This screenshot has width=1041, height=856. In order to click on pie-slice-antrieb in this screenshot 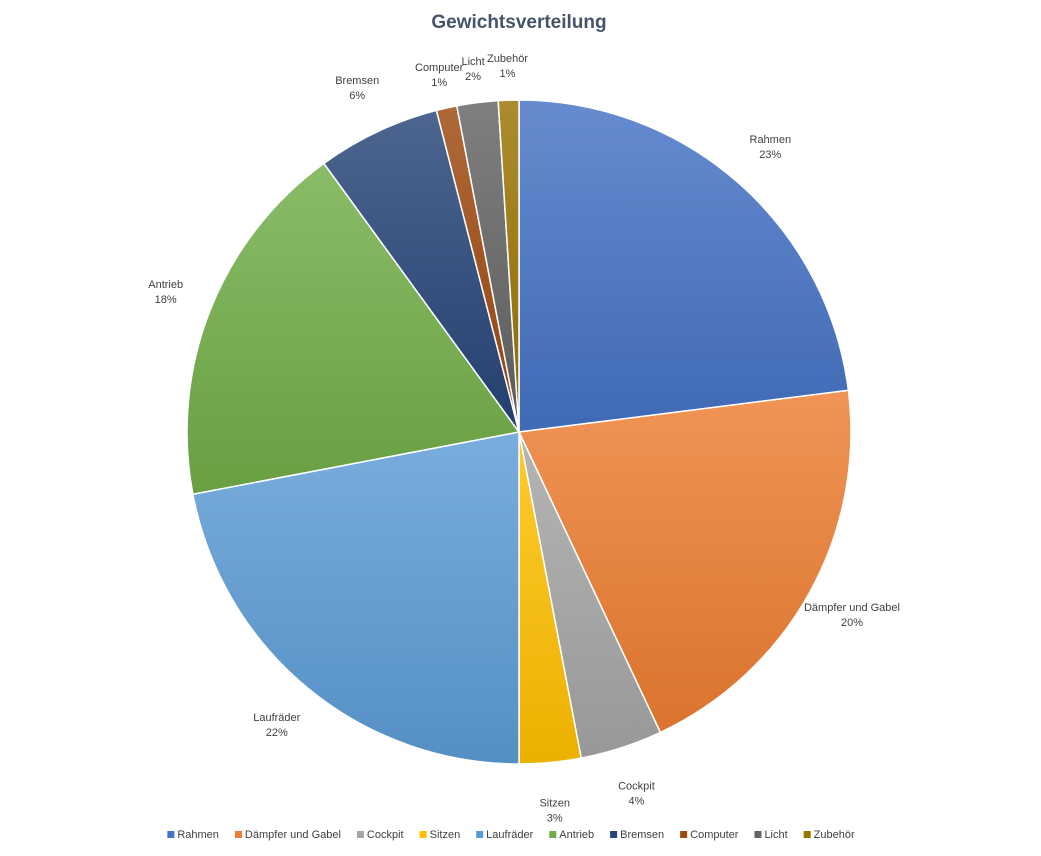, I will do `click(353, 329)`.